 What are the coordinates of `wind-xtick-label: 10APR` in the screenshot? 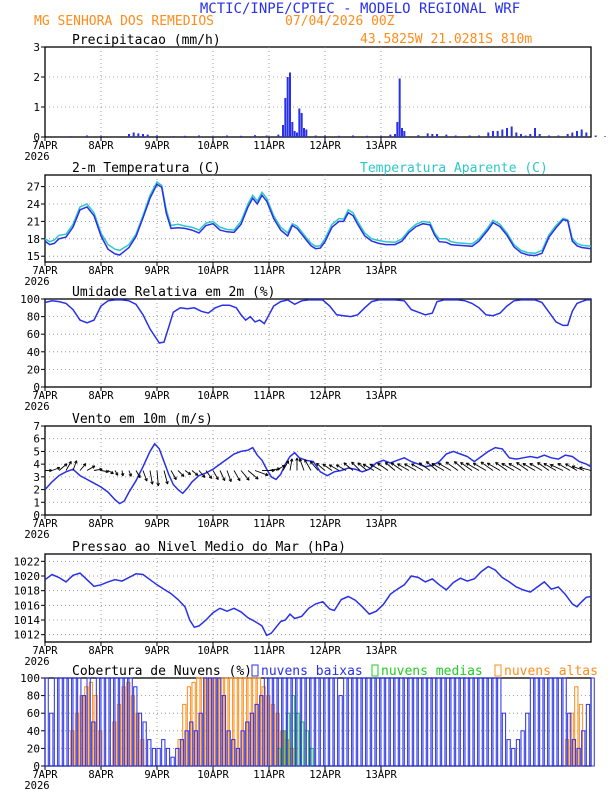 It's located at (213, 524).